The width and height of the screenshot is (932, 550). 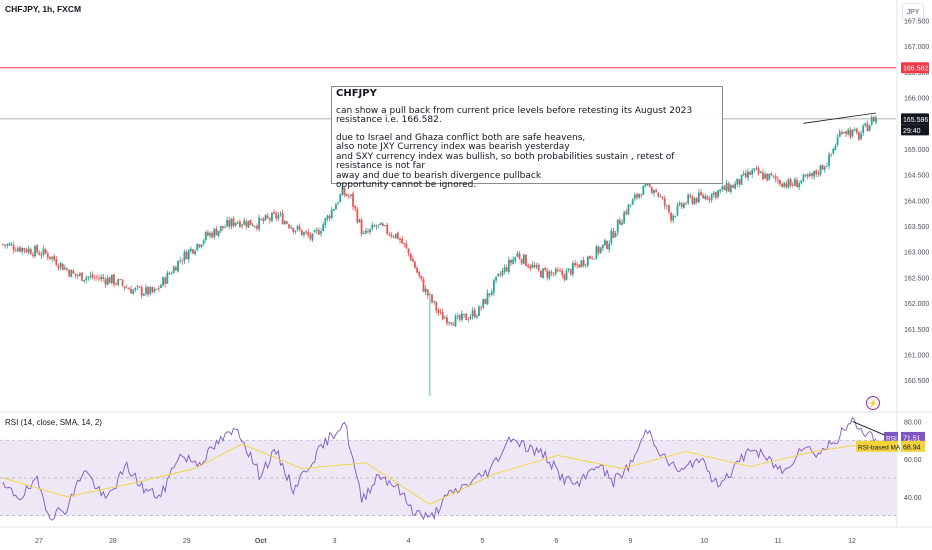 I want to click on rsi-ma-tag-label: RSI-based MA, so click(x=879, y=447).